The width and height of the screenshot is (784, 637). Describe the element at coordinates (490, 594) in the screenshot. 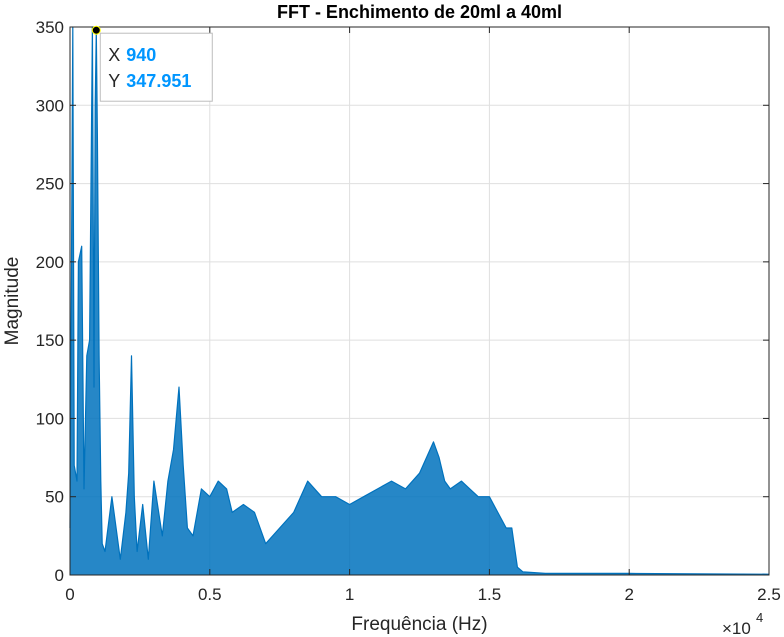

I see `x-tick-label: 1.5` at that location.